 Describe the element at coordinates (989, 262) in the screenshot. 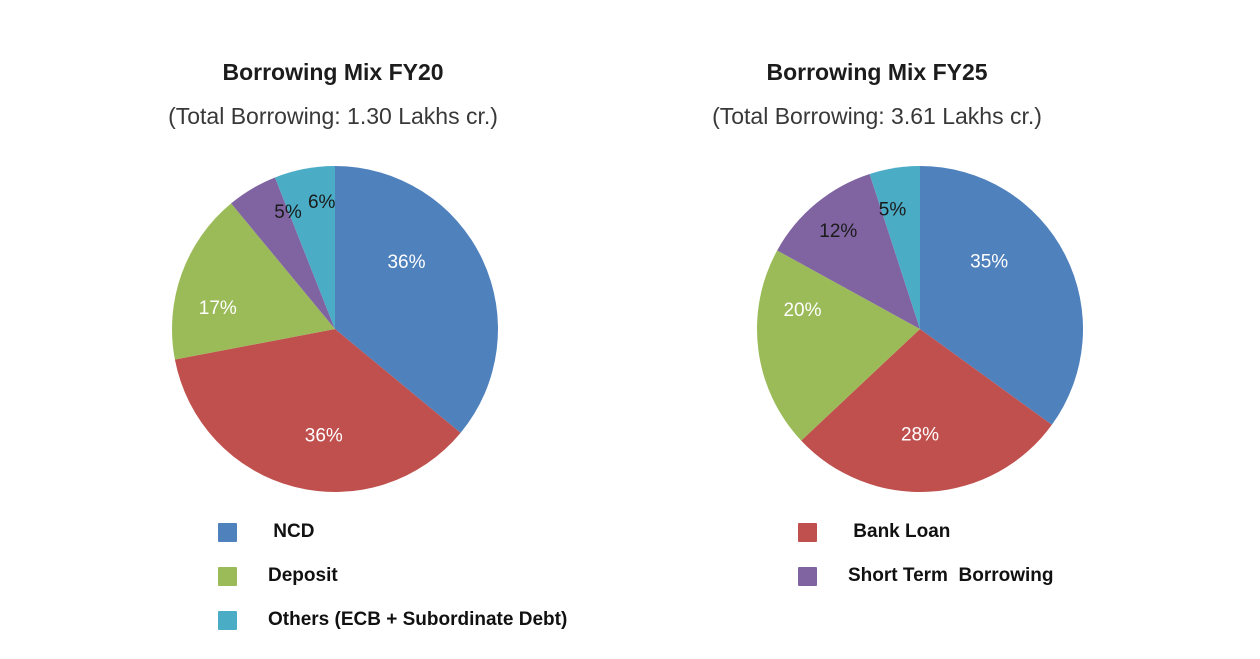

I see `pct-label-ncd: 35%` at that location.